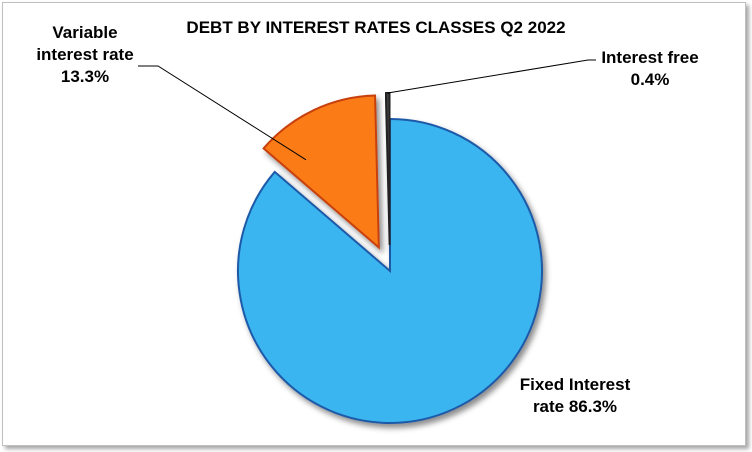 The image size is (752, 452). Describe the element at coordinates (575, 396) in the screenshot. I see `slice-label-fixed: Fixed Interest rate 86.3%` at that location.